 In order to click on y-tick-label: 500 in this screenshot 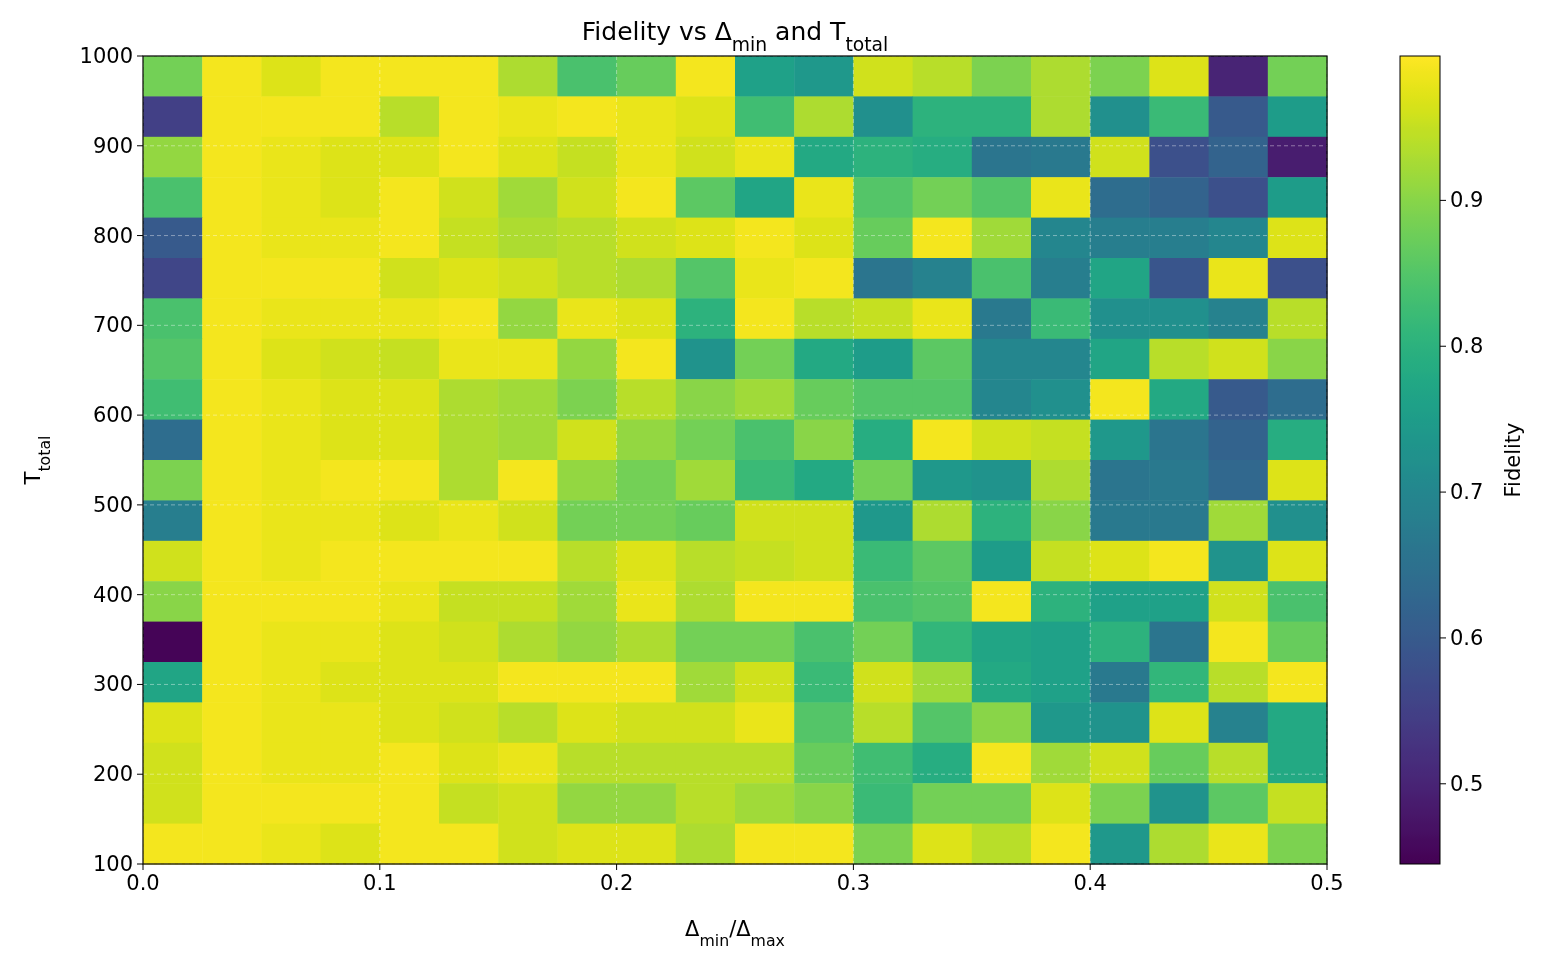, I will do `click(112, 504)`.